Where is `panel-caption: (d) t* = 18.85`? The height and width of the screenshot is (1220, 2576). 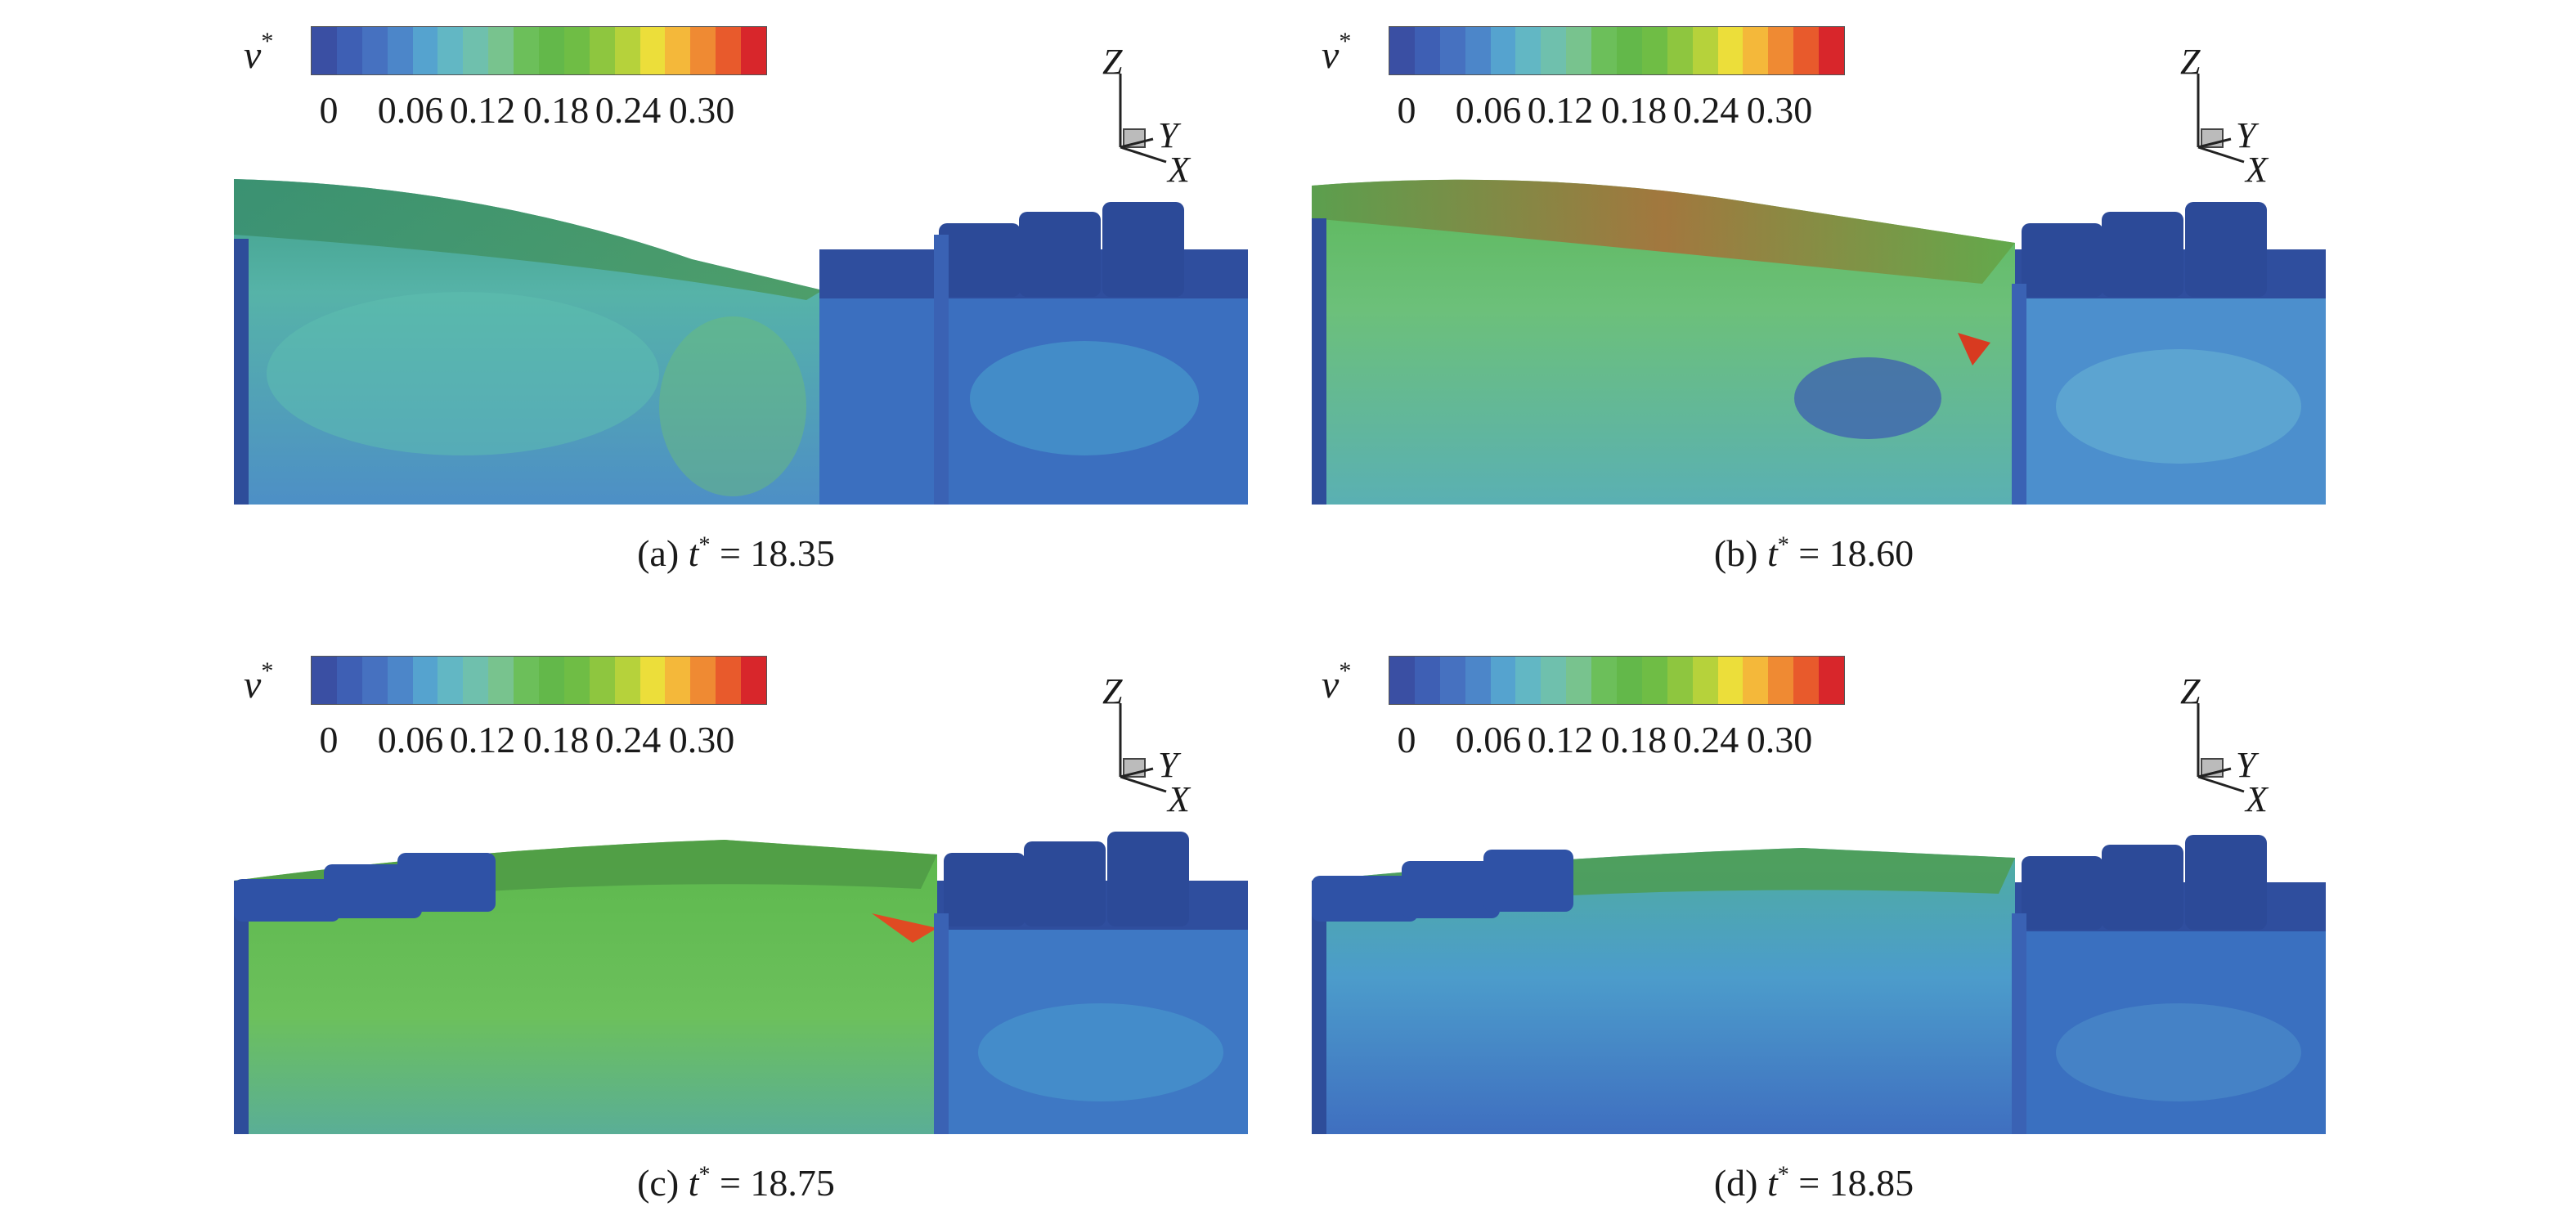 panel-caption: (d) t* = 18.85 is located at coordinates (1813, 1183).